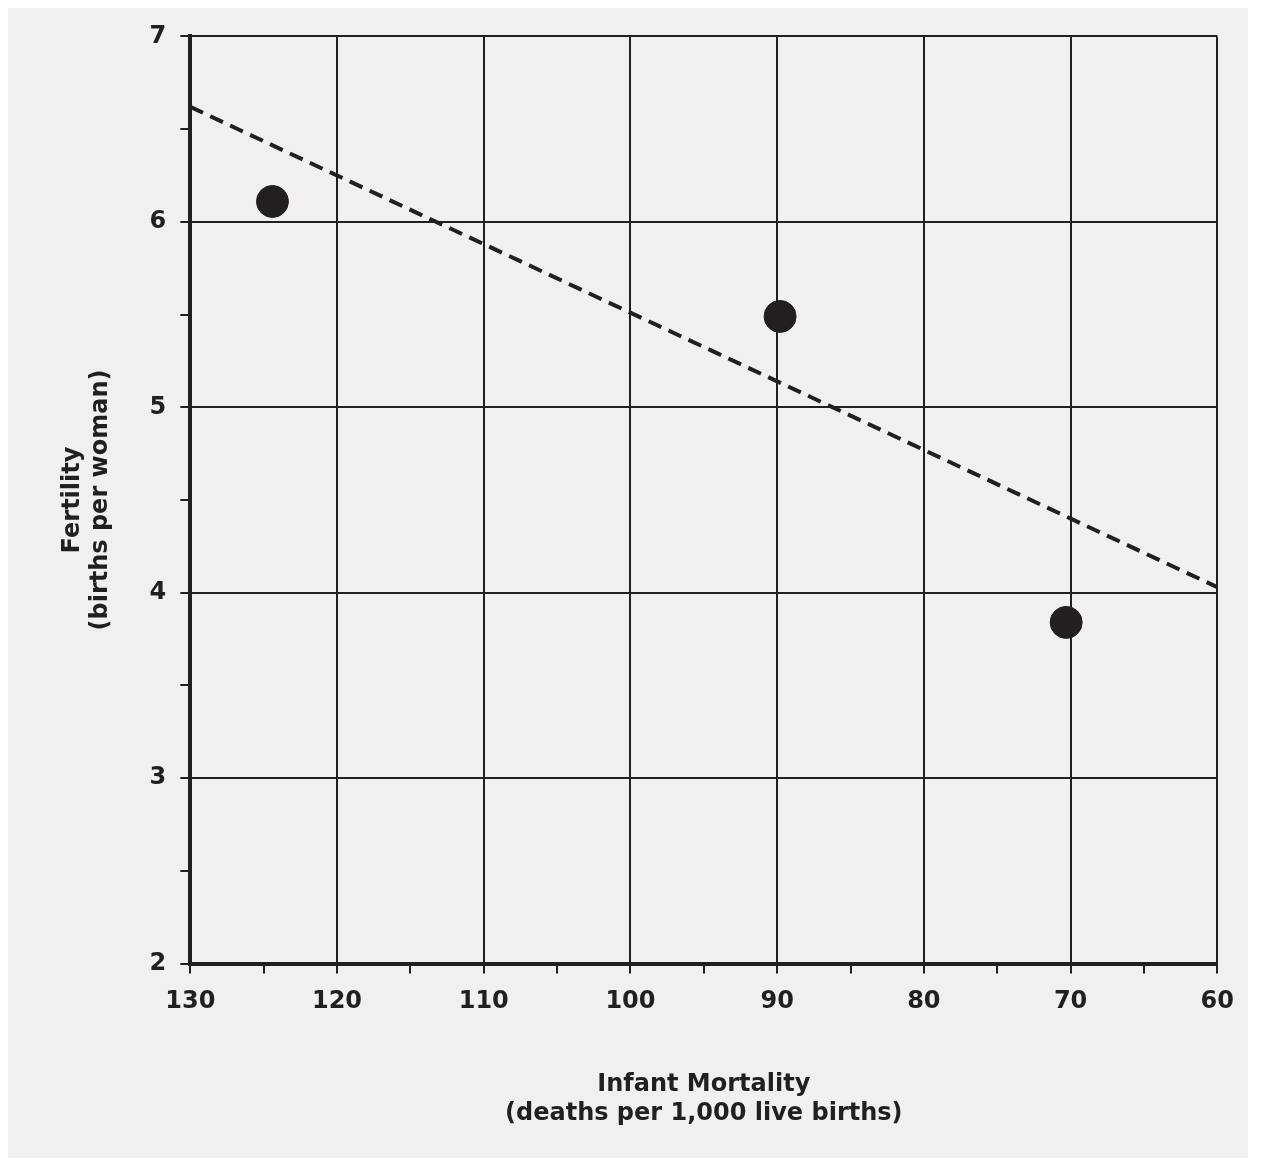 The width and height of the screenshot is (1263, 1169). Describe the element at coordinates (630, 1000) in the screenshot. I see `x-tick-label: 100` at that location.